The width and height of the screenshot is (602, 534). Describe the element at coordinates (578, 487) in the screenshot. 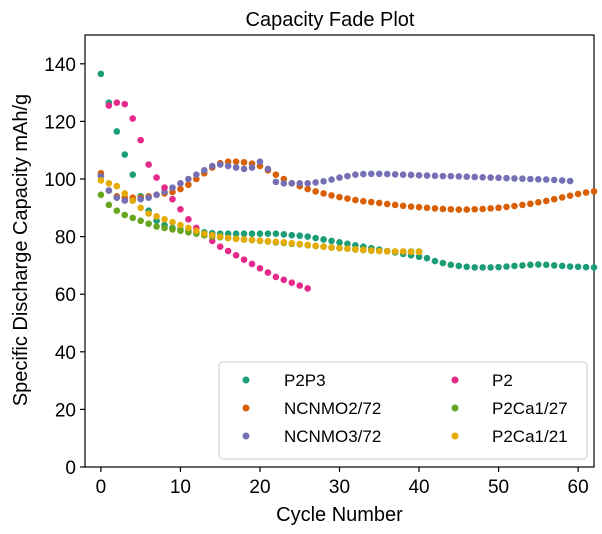

I see `x-tick-label: 60` at that location.